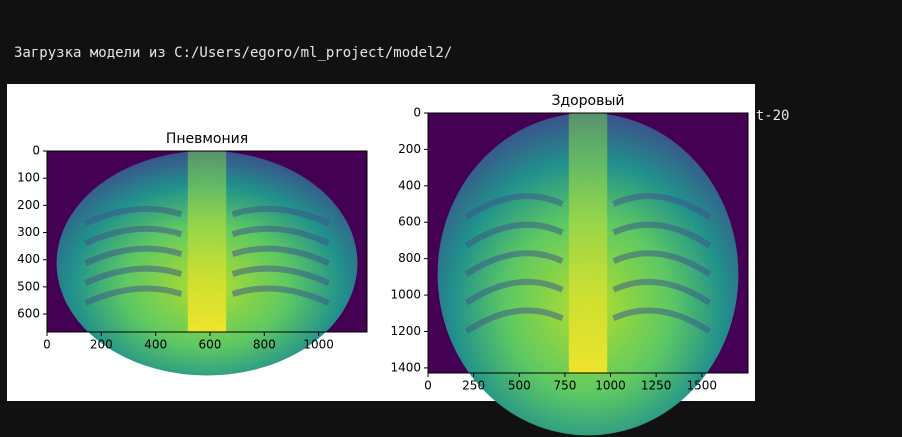 This screenshot has height=437, width=902. Describe the element at coordinates (587, 101) in the screenshot. I see `chart-title: Здоровый` at that location.